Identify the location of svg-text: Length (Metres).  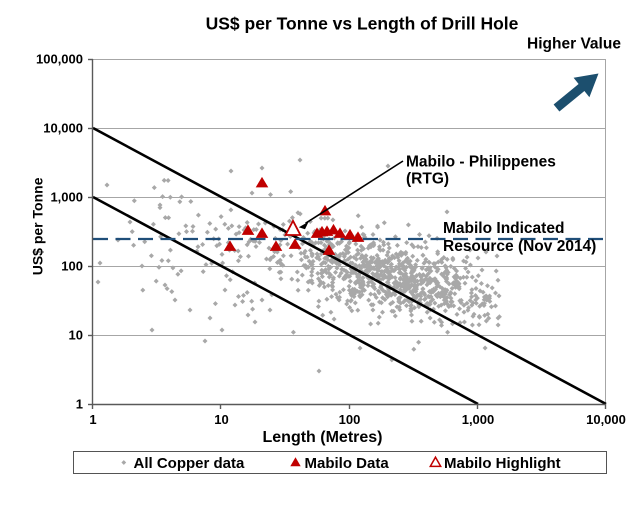
(323, 437).